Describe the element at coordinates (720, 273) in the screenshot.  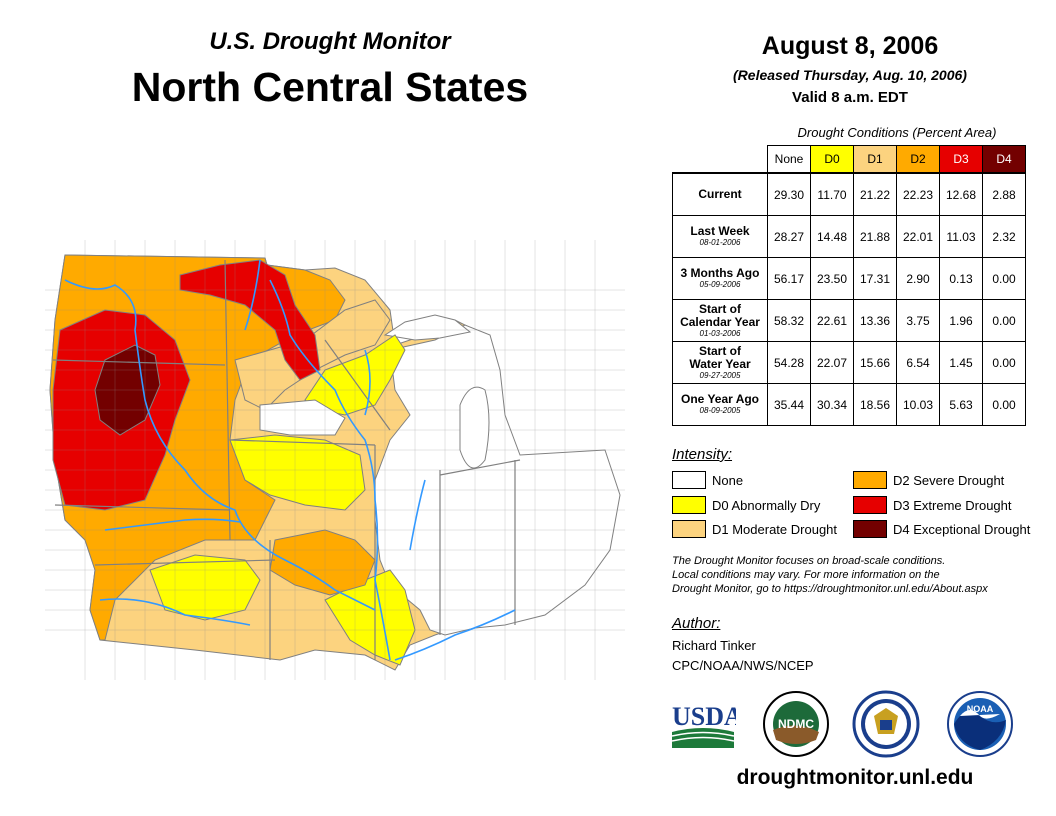
I see `row-label-text: 3 Months Ago` at that location.